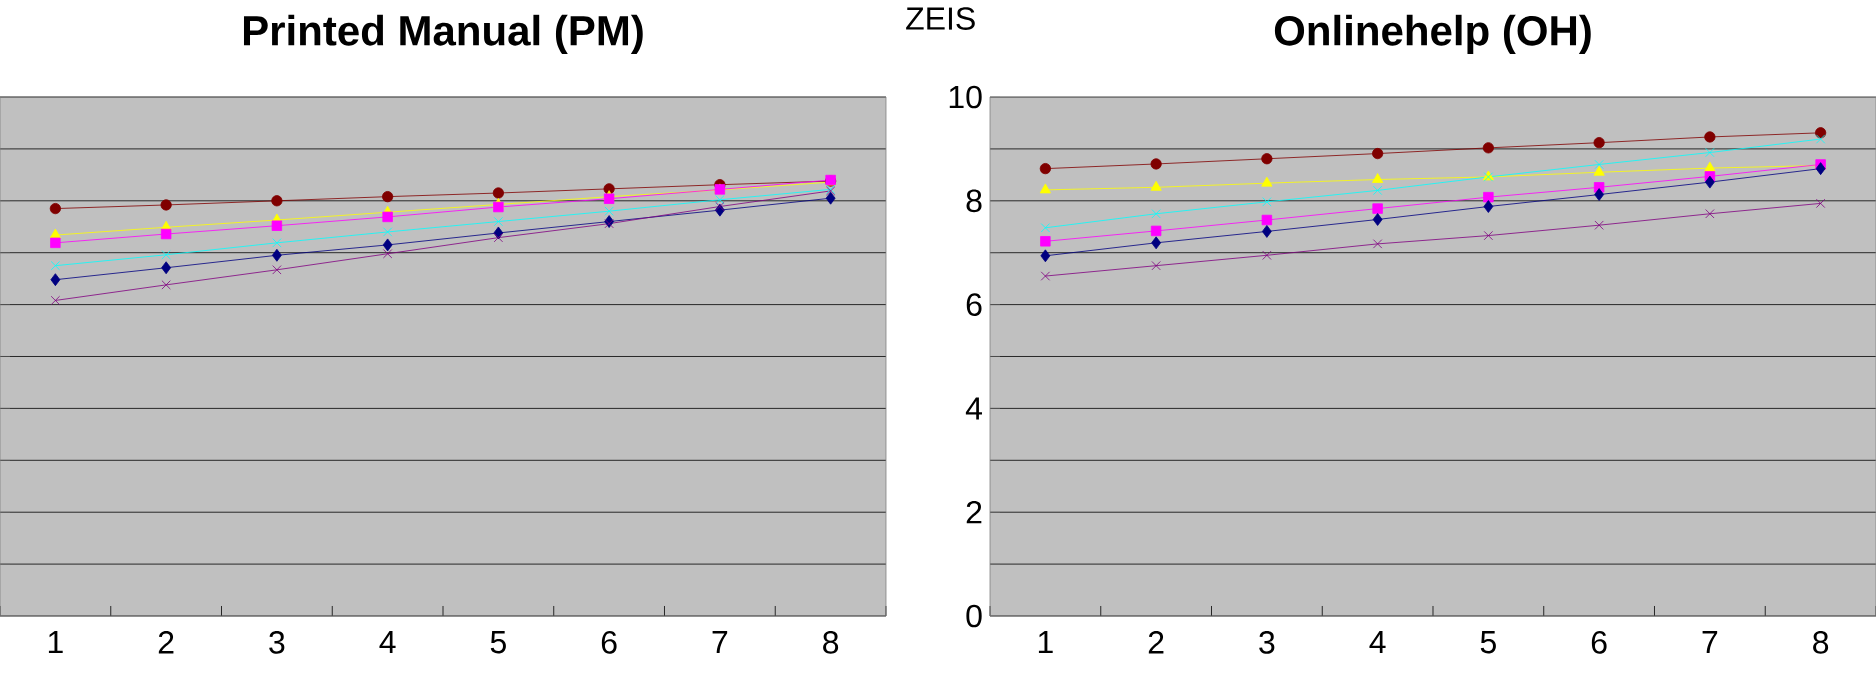 The height and width of the screenshot is (682, 1876). What do you see at coordinates (973, 408) in the screenshot?
I see `y-tick-label: 4` at bounding box center [973, 408].